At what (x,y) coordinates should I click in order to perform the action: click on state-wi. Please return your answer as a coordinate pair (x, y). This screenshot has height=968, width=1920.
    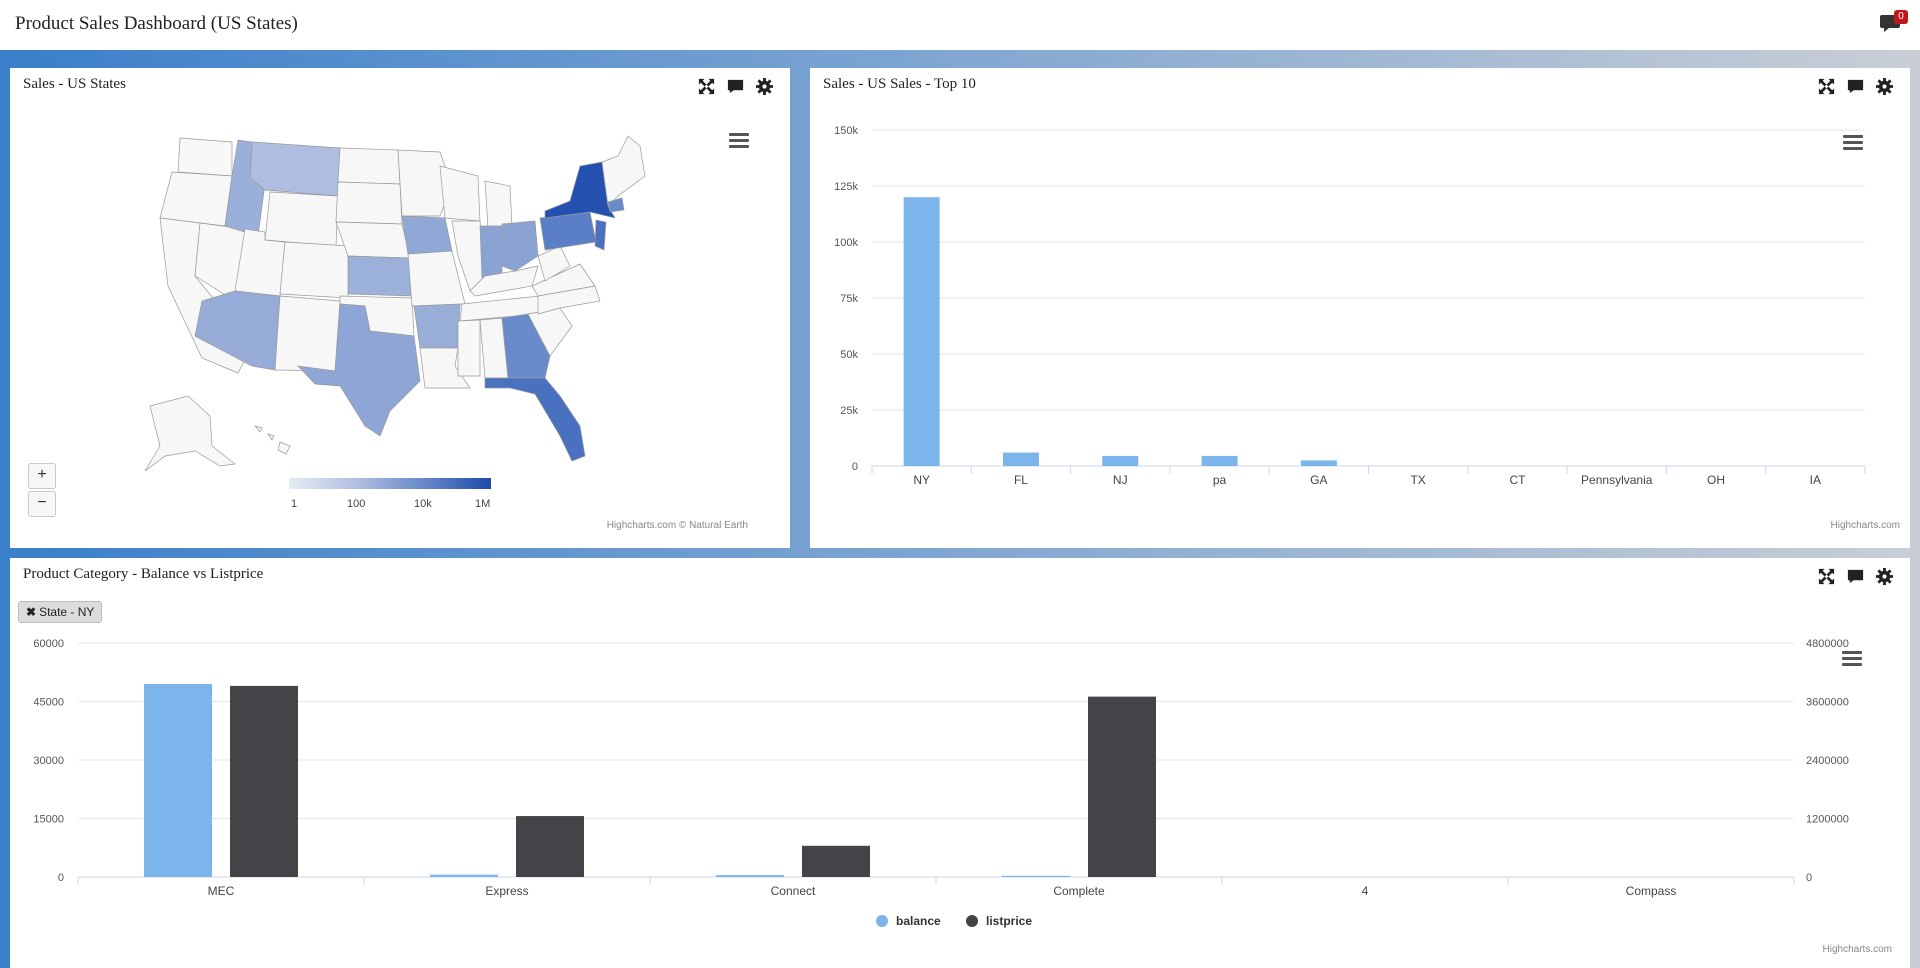
    Looking at the image, I should click on (460, 193).